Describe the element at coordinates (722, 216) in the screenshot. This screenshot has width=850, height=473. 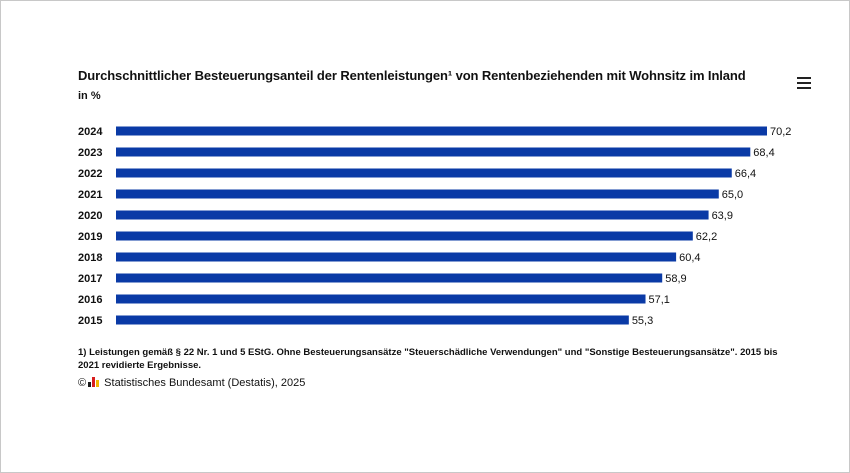
I see `value-label: 63,9` at that location.